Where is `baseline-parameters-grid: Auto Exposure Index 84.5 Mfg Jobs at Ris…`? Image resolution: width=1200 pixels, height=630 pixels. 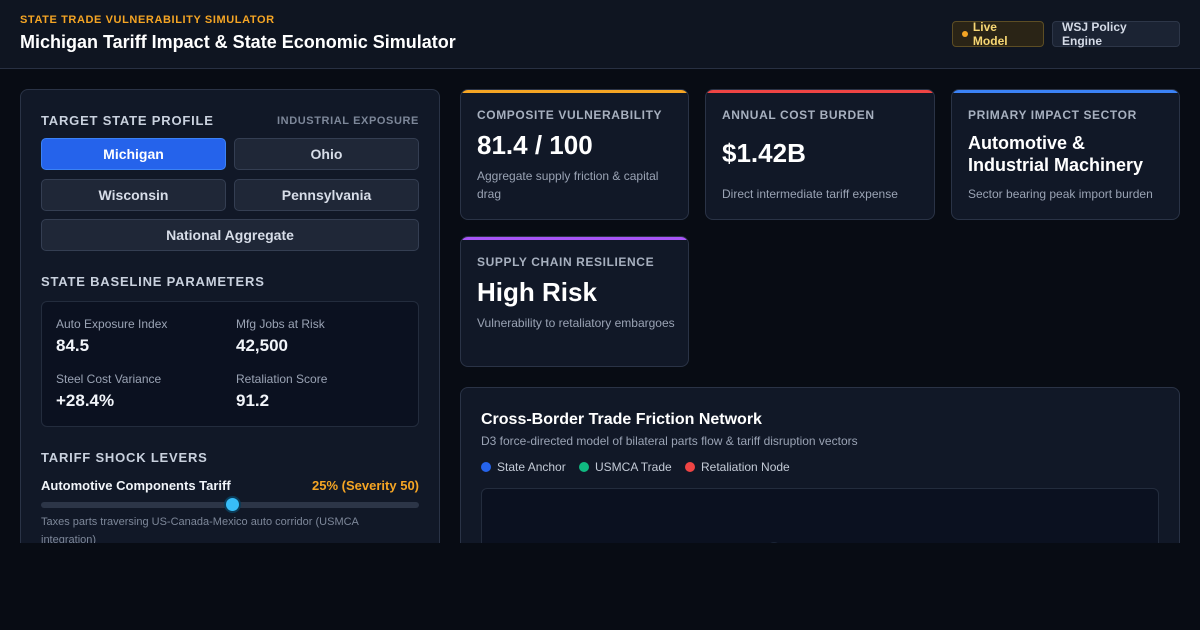
baseline-parameters-grid: Auto Exposure Index 84.5 Mfg Jobs at Ris… is located at coordinates (230, 364).